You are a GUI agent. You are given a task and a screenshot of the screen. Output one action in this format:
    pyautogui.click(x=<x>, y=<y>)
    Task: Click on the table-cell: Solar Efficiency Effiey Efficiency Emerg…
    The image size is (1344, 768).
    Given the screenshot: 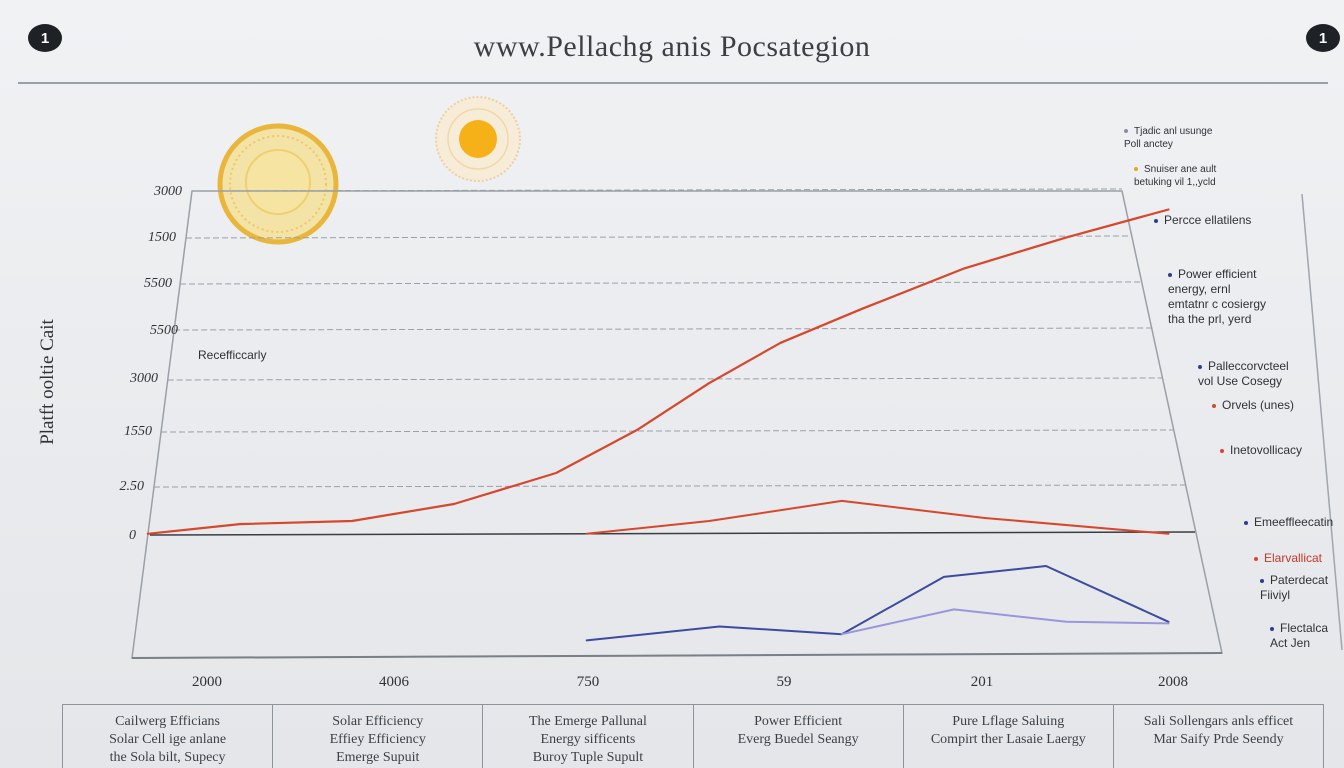 What is the action you would take?
    pyautogui.click(x=378, y=736)
    